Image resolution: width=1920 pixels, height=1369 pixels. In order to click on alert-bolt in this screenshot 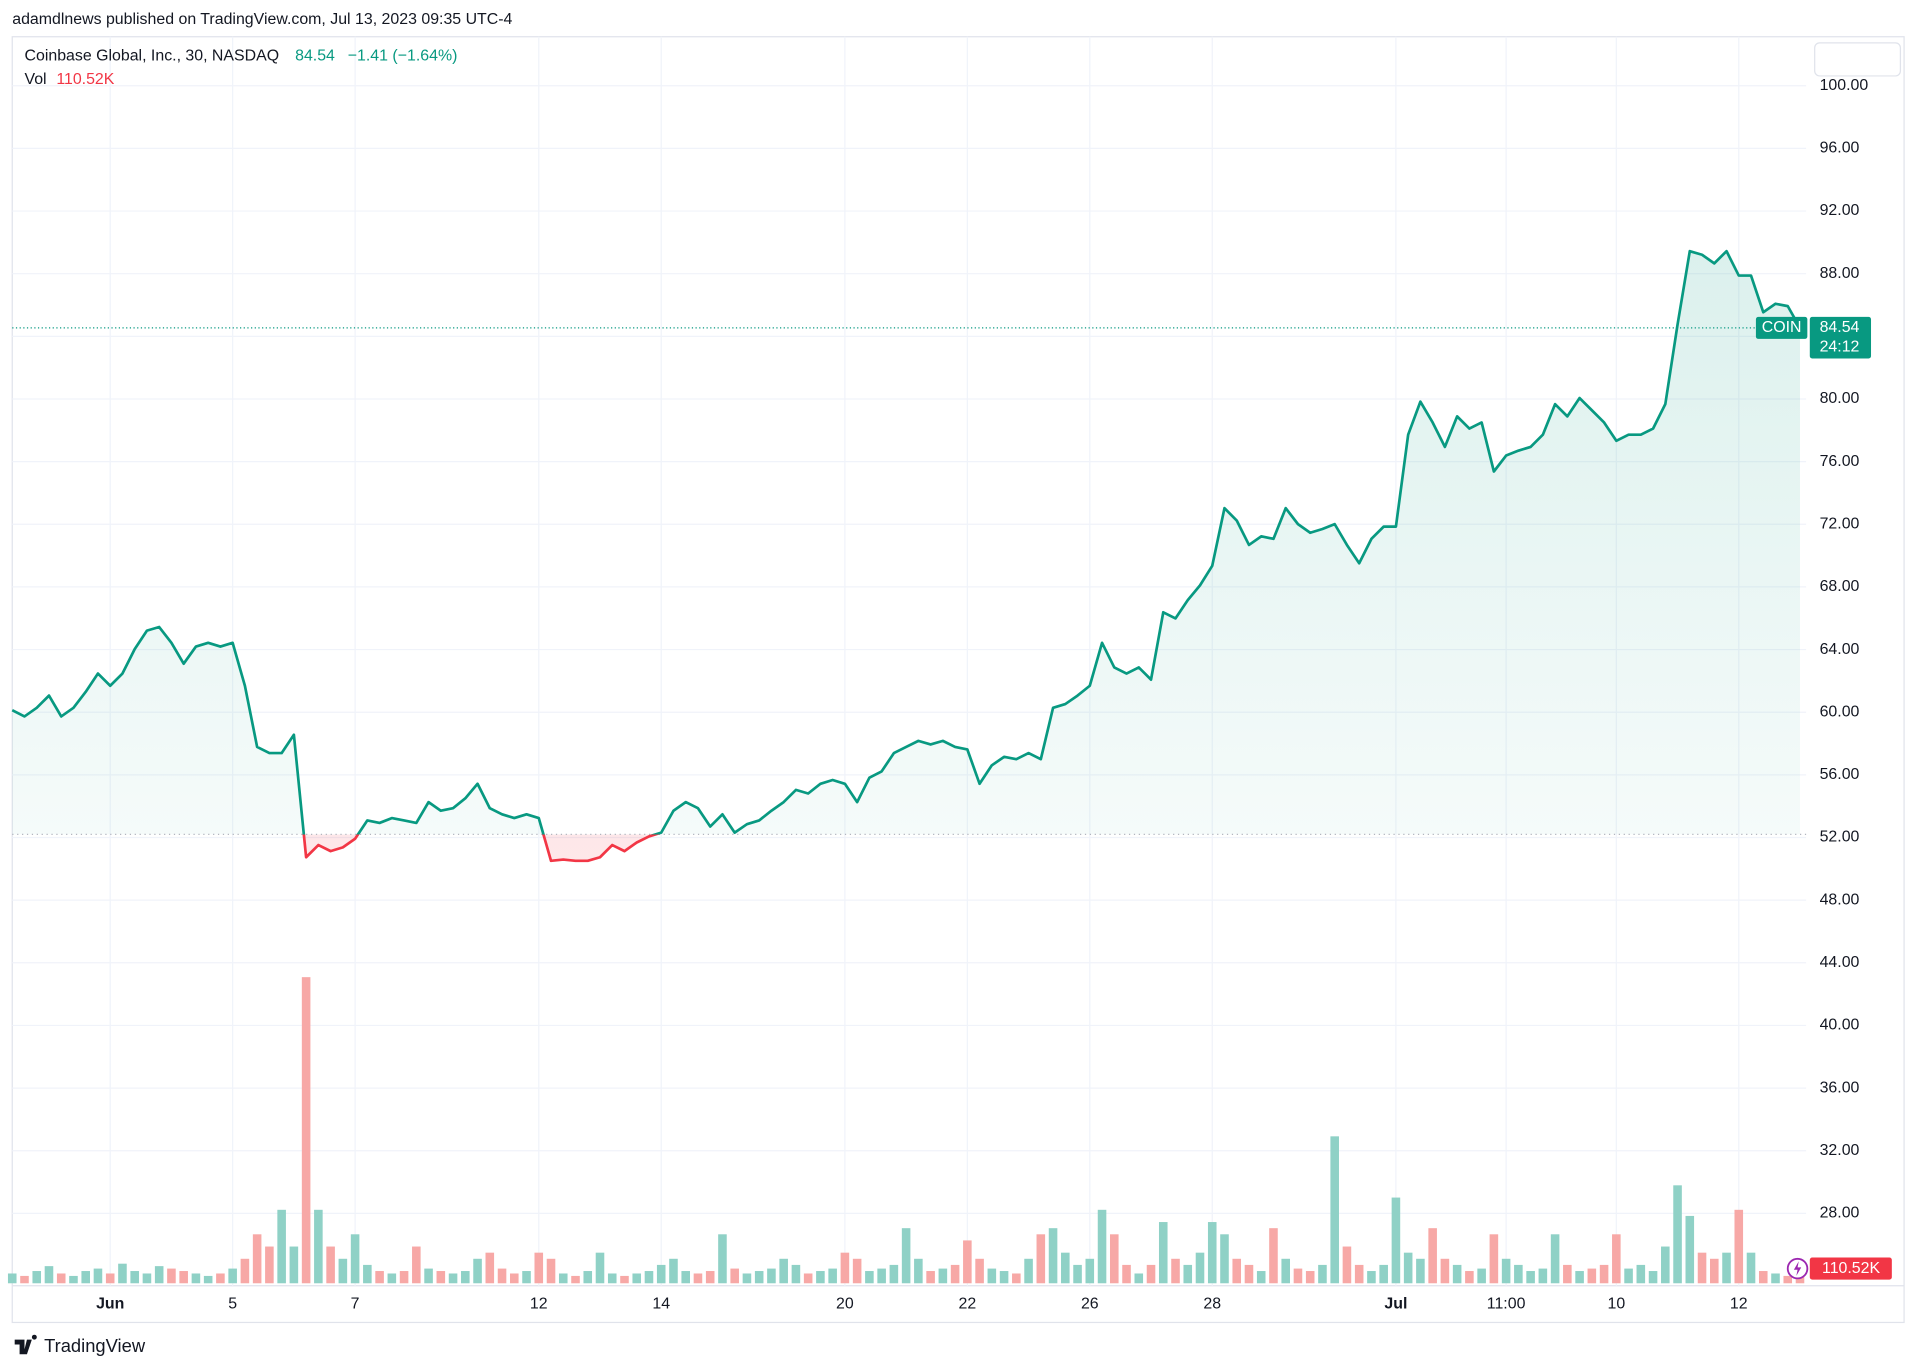, I will do `click(1797, 1268)`.